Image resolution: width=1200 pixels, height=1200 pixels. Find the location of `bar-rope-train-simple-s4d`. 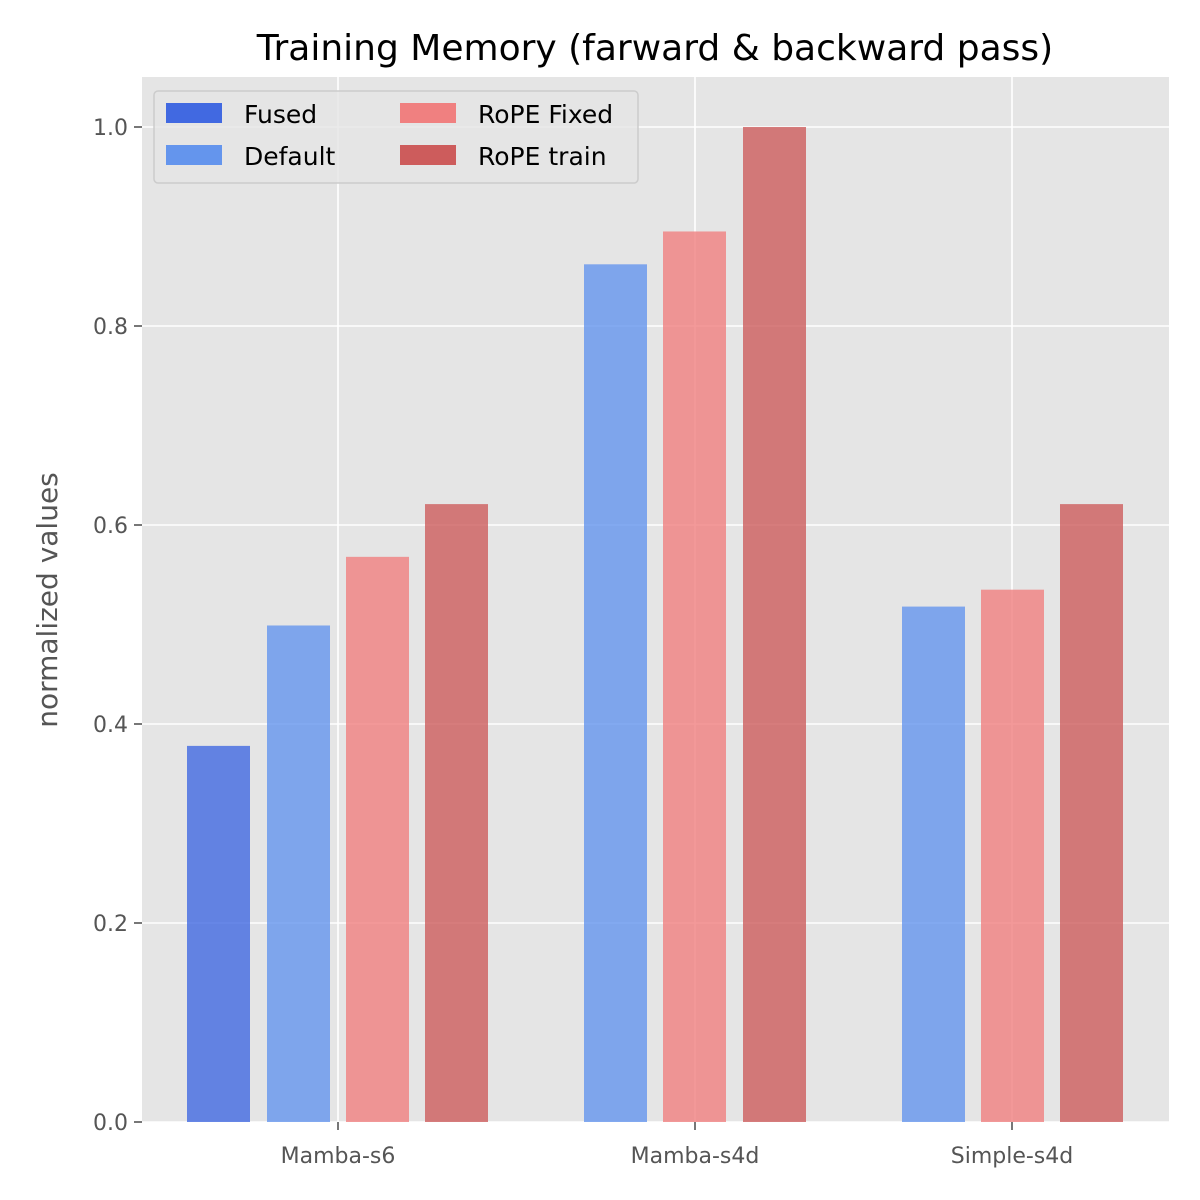

bar-rope-train-simple-s4d is located at coordinates (1091, 813).